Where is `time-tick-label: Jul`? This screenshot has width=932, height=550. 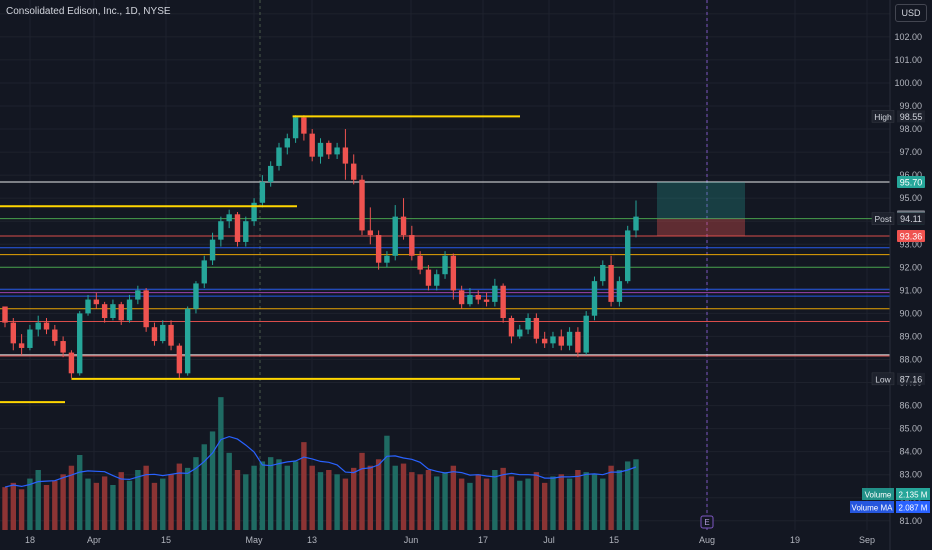
time-tick-label: Jul is located at coordinates (549, 540).